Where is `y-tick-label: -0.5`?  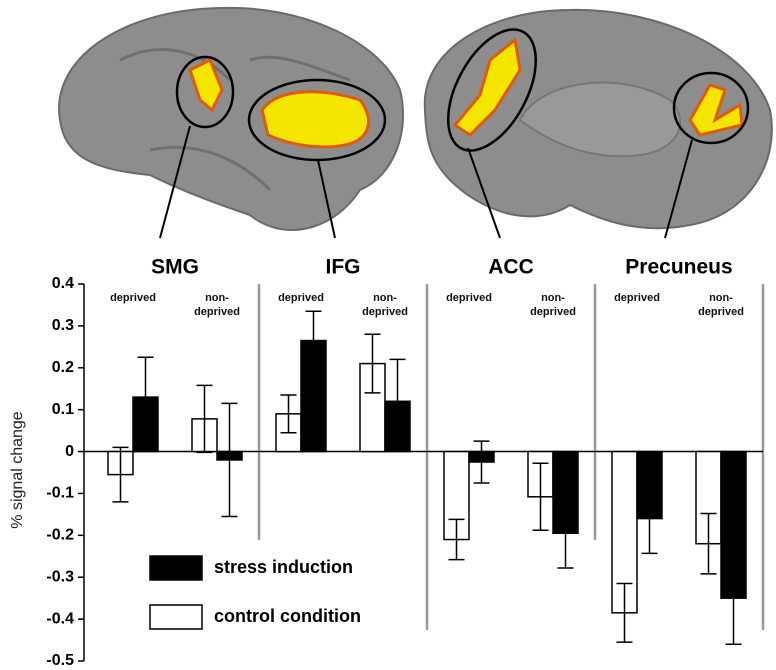 y-tick-label: -0.5 is located at coordinates (60, 660).